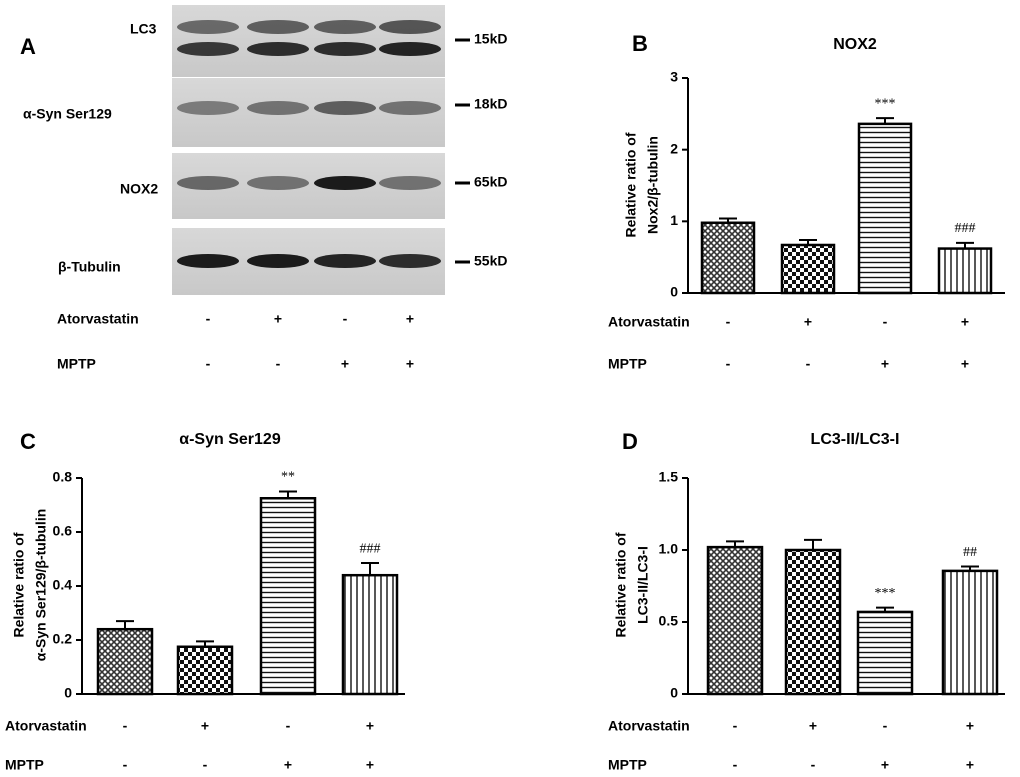 The height and width of the screenshot is (777, 1020). Describe the element at coordinates (674, 148) in the screenshot. I see `y-tick-label: 2` at that location.